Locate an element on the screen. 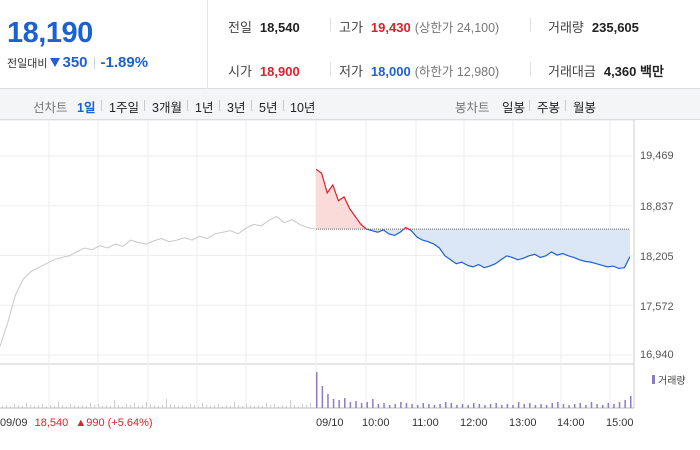 The image size is (700, 450). change-row: 전일대비 350 -1.89% is located at coordinates (77, 62).